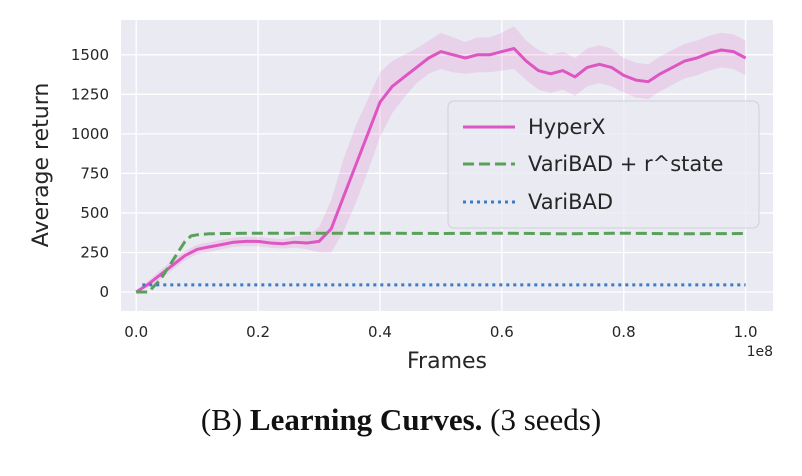 The image size is (802, 476). What do you see at coordinates (90, 94) in the screenshot?
I see `y-tick-label: 1250` at bounding box center [90, 94].